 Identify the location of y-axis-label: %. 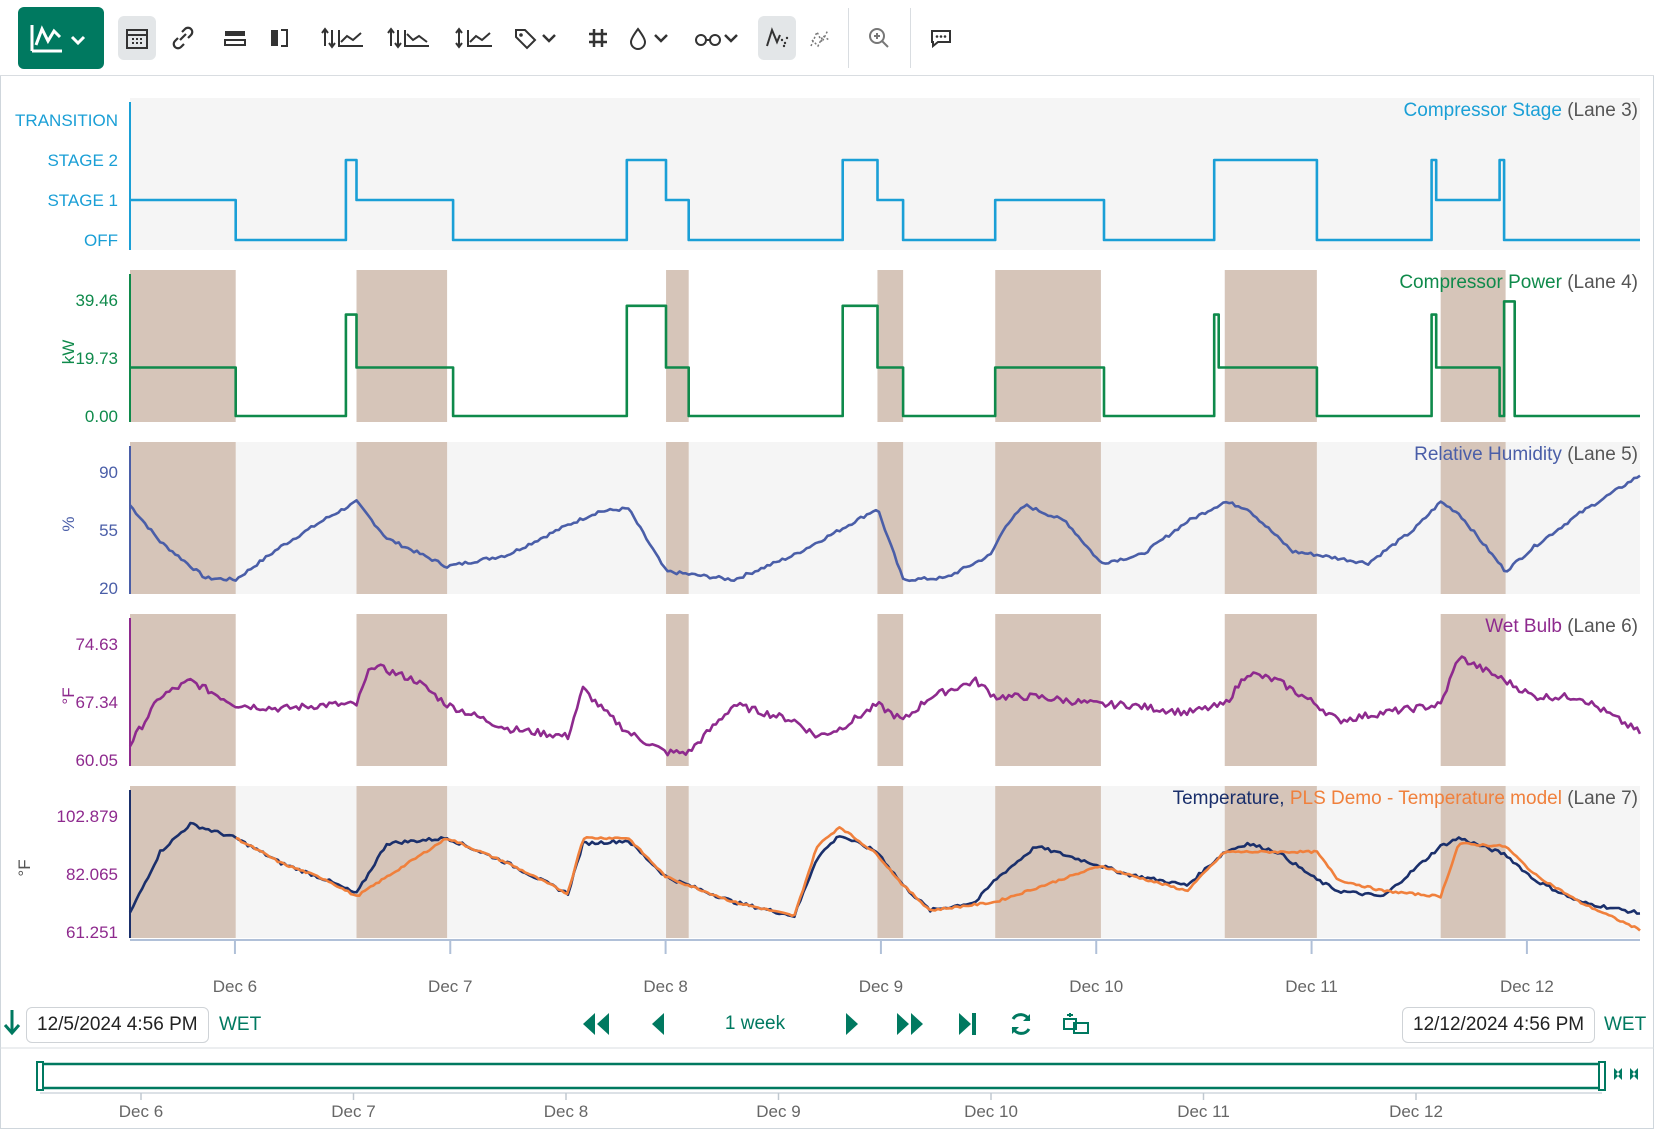
(68, 523).